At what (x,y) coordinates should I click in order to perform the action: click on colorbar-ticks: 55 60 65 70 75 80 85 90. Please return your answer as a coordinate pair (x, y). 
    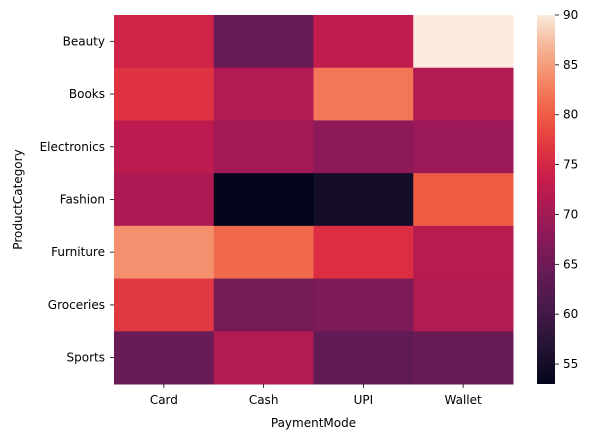
    Looking at the image, I should click on (566, 189).